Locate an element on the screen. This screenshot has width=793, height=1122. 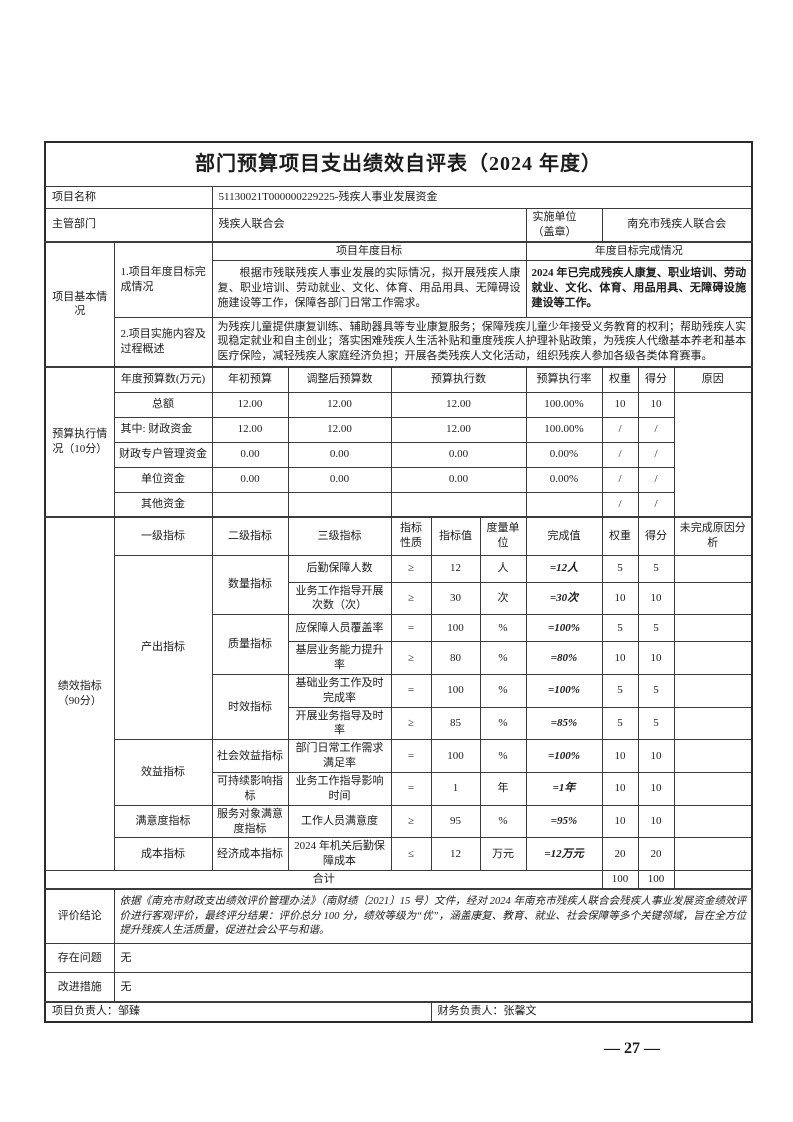
project-leader: 项目负责人：邹臻 is located at coordinates (238, 1011).